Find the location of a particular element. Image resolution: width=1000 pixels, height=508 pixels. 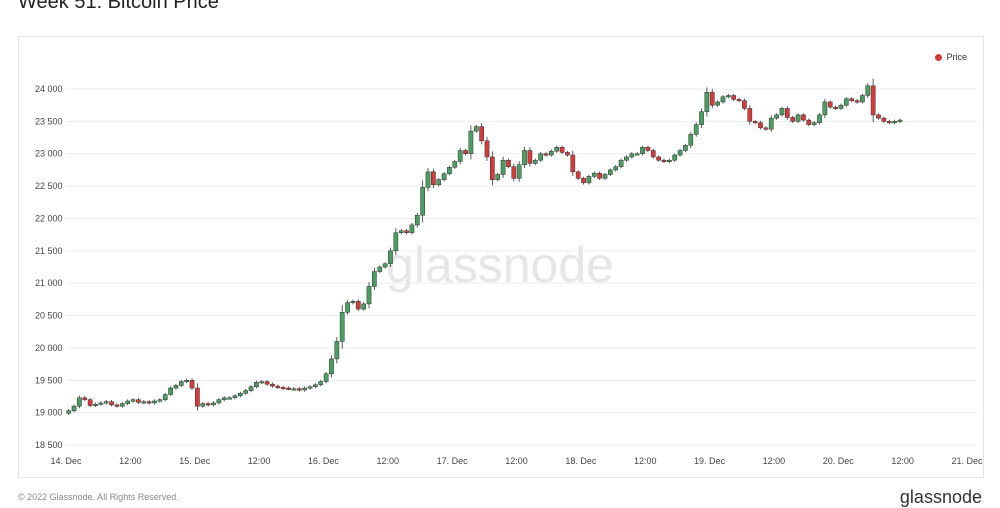

legend-dot-icon is located at coordinates (939, 57).